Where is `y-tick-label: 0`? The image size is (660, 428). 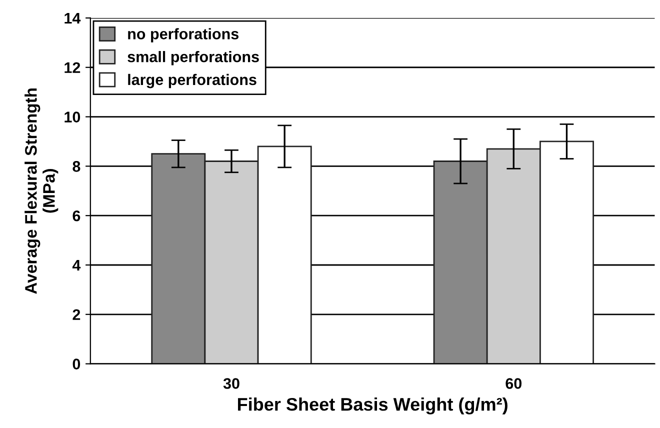 y-tick-label: 0 is located at coordinates (76, 364).